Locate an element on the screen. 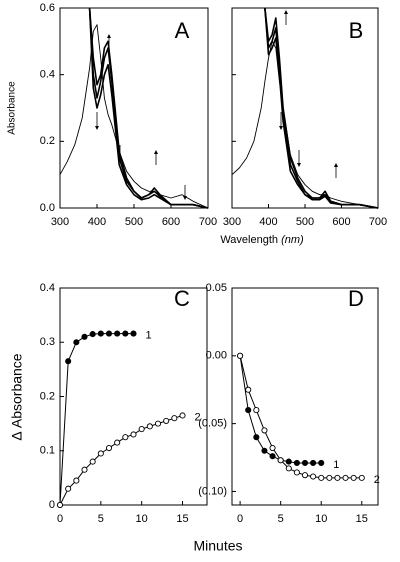 The height and width of the screenshot is (562, 400). y-axis-title: Δ Absorbance is located at coordinates (17, 396).